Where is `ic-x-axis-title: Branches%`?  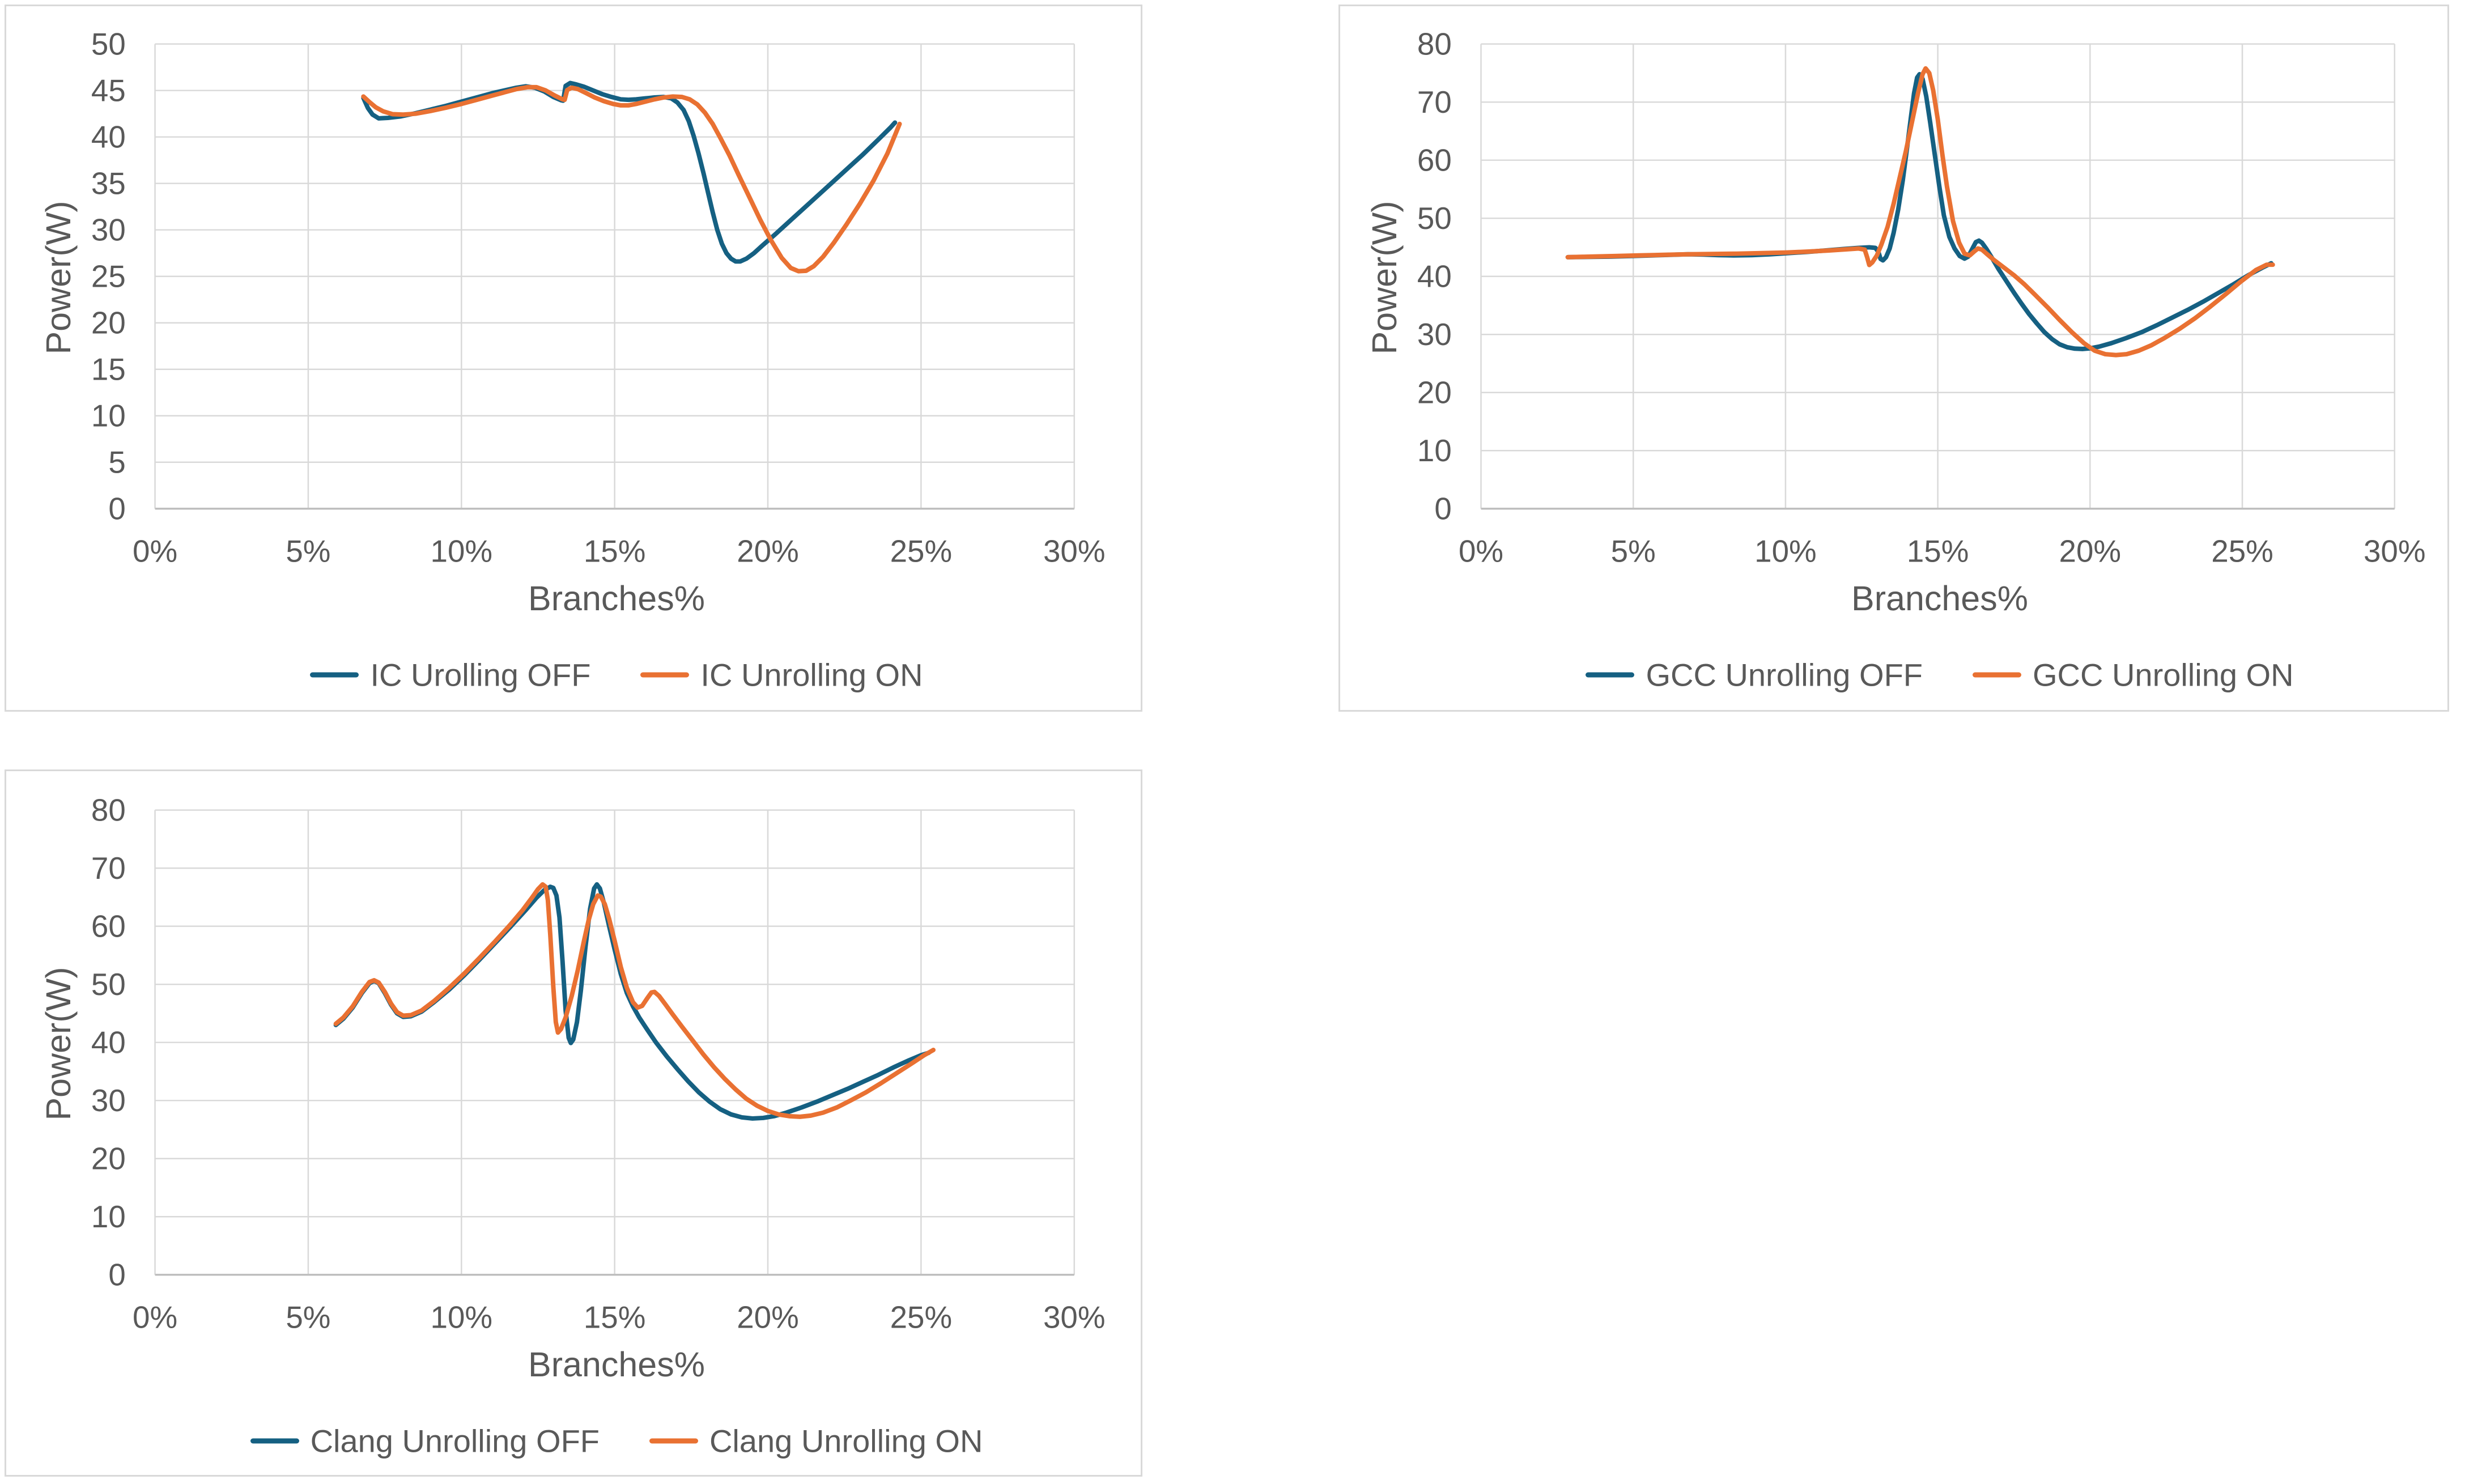 ic-x-axis-title: Branches% is located at coordinates (616, 599).